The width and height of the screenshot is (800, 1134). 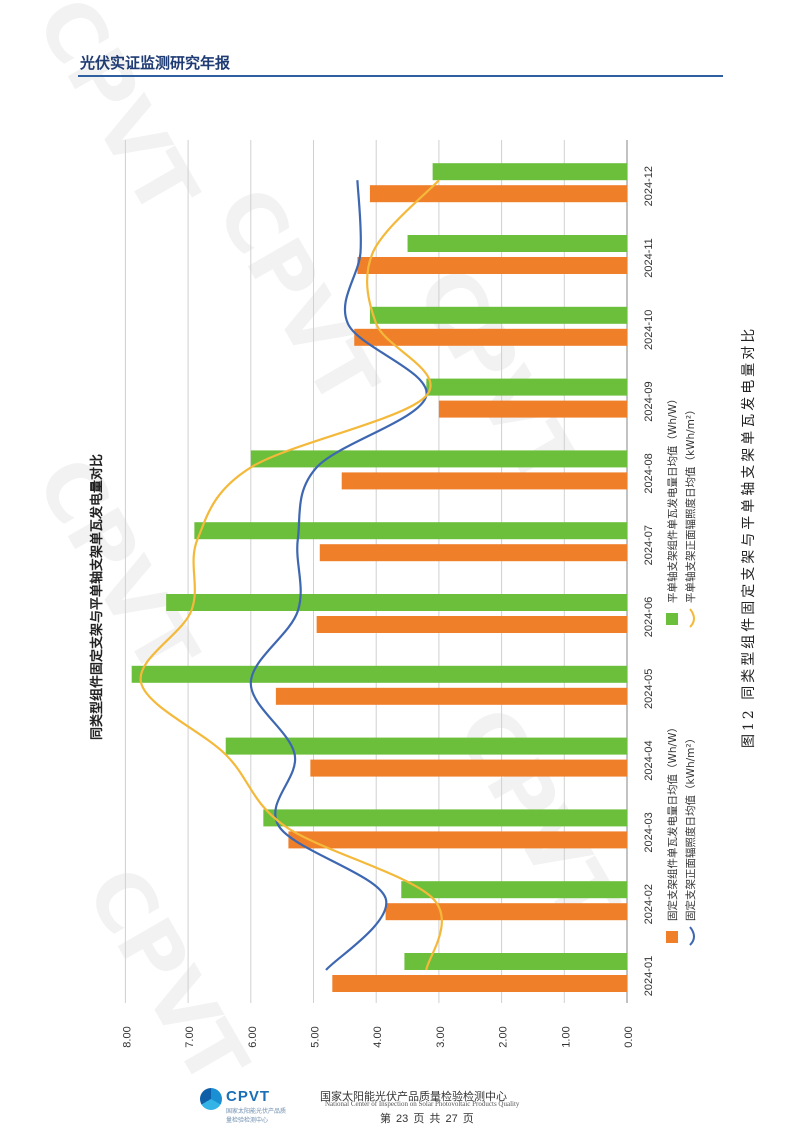 What do you see at coordinates (253, 1036) in the screenshot?
I see `value-tick-label: 6.00` at bounding box center [253, 1036].